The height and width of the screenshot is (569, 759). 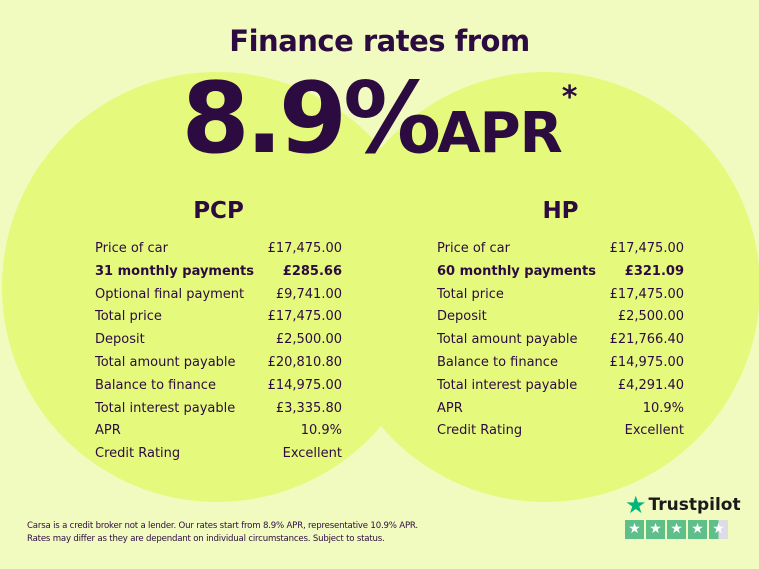 What do you see at coordinates (654, 271) in the screenshot?
I see `row-value: £321.09` at bounding box center [654, 271].